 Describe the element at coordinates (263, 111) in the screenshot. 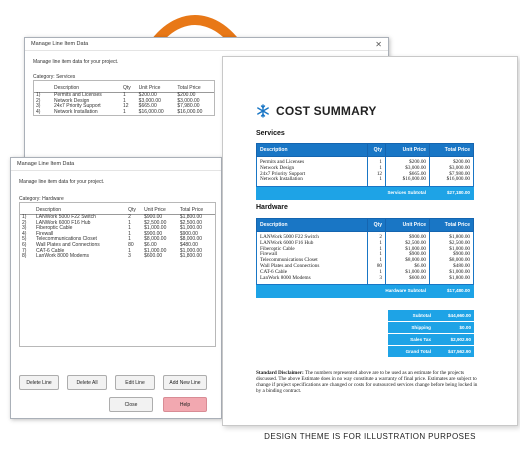

I see `snowflake-icon` at that location.